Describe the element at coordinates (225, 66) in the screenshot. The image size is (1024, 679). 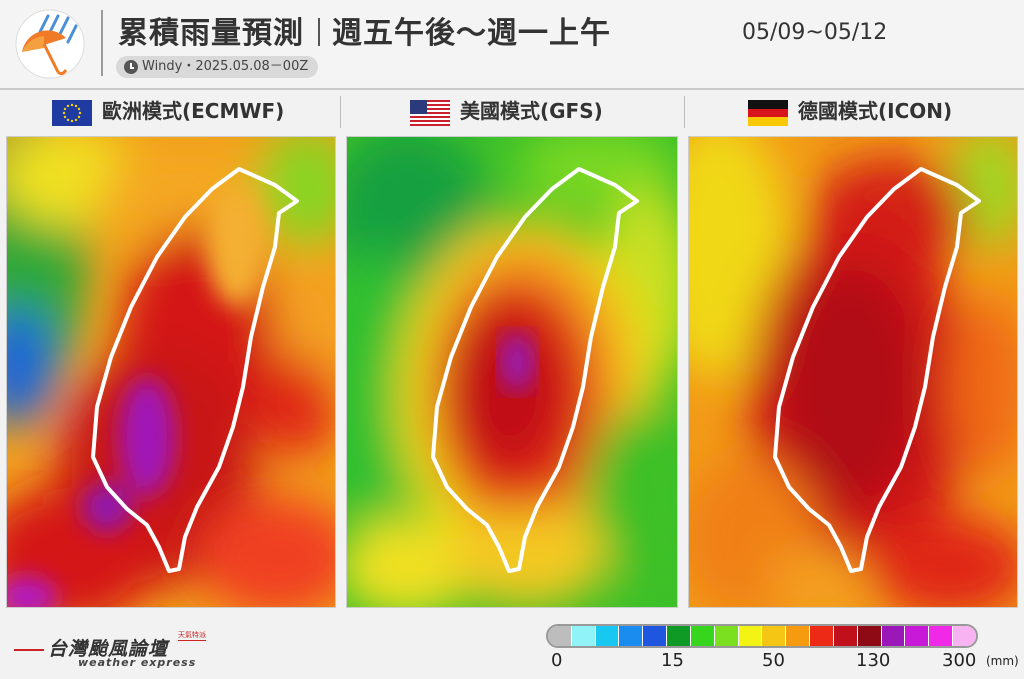
I see `source-text: Windy・2025.05.08－00Z` at that location.